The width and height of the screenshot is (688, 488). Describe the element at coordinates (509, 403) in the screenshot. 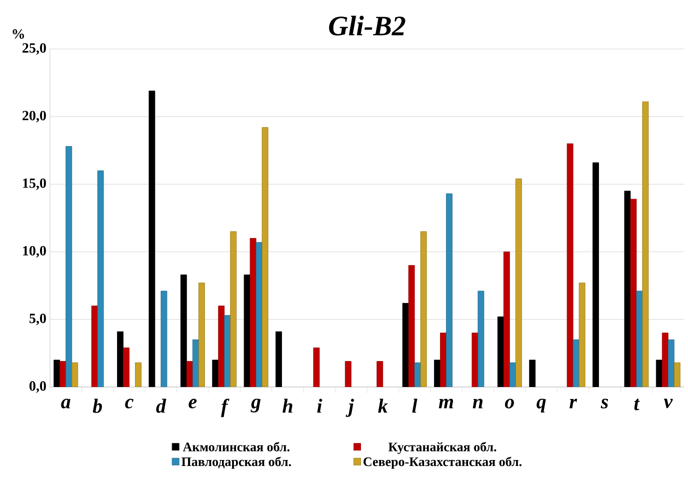

I see `x-tick-label: o` at that location.